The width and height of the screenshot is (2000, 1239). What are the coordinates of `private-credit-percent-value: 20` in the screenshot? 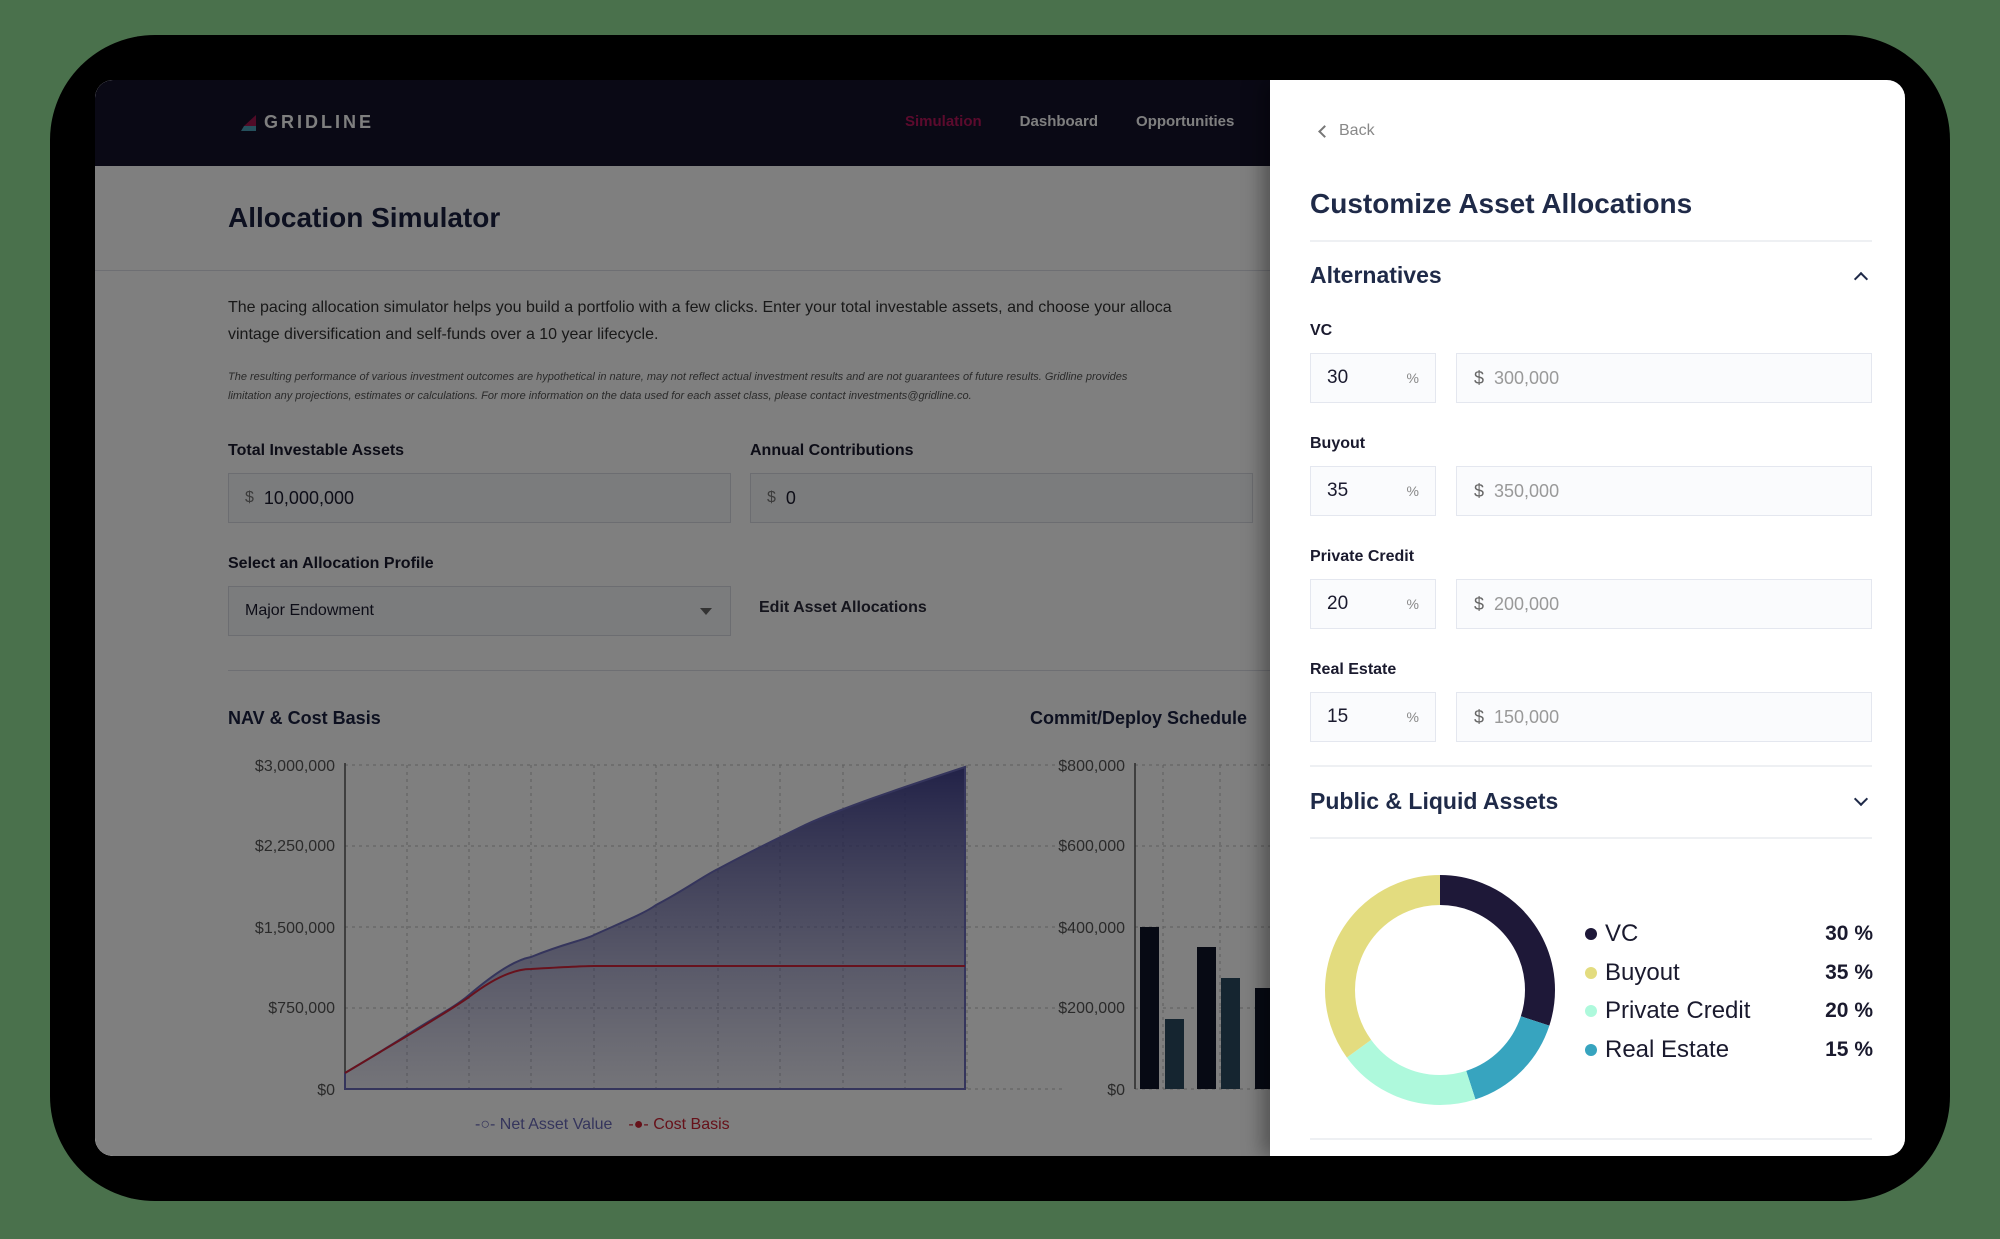 It's located at (1338, 603).